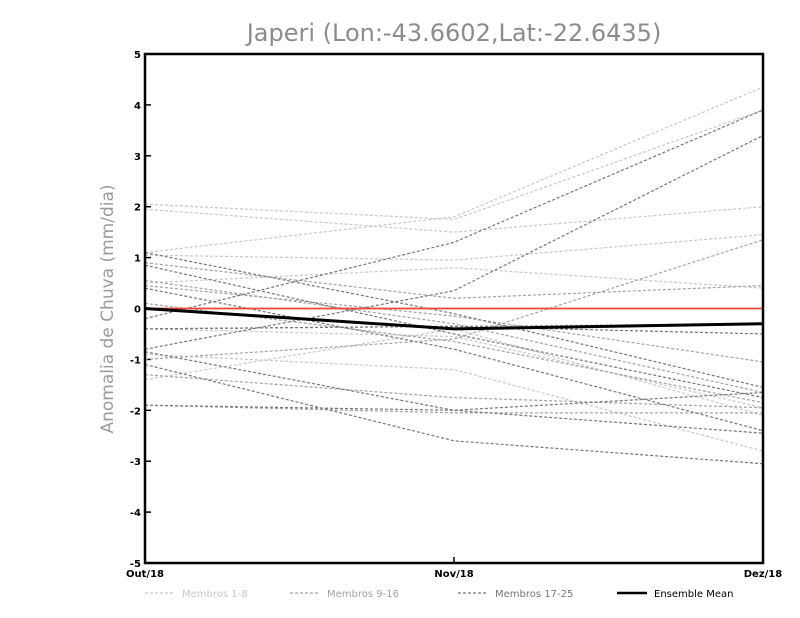  What do you see at coordinates (137, 259) in the screenshot?
I see `y-tick-label: 1` at bounding box center [137, 259].